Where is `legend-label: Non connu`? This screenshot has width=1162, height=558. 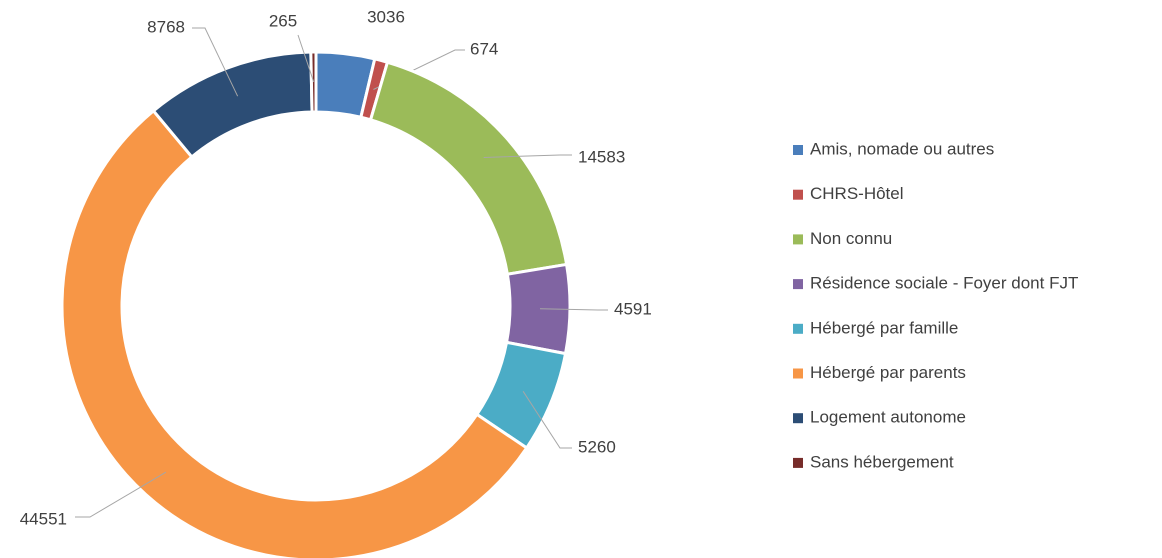
legend-label: Non connu is located at coordinates (851, 238).